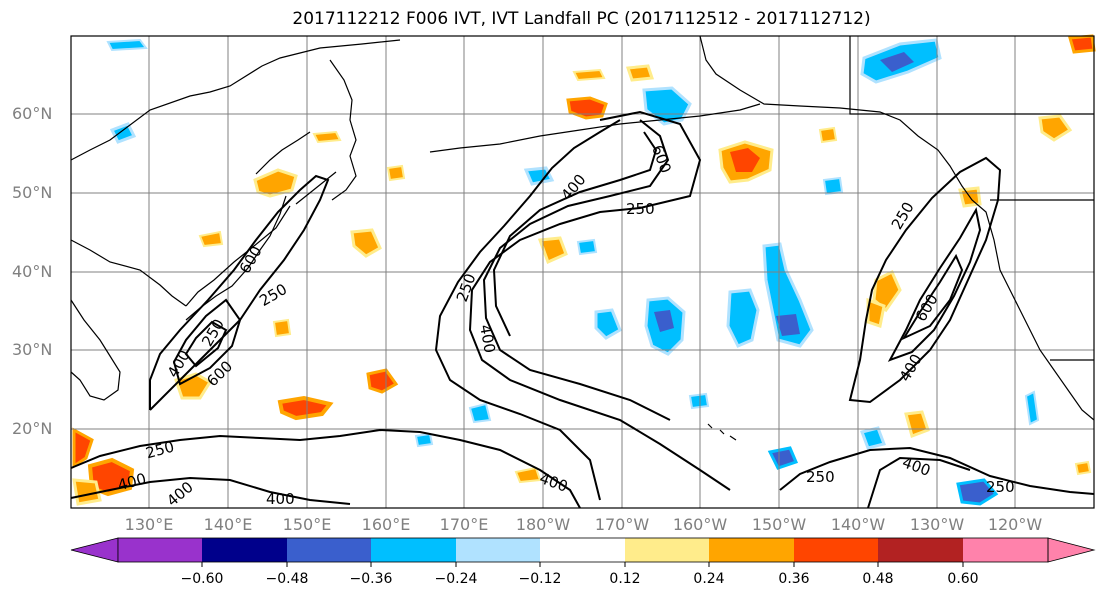 This screenshot has height=601, width=1105. I want to click on latitude-label-40: 40°N, so click(32, 271).